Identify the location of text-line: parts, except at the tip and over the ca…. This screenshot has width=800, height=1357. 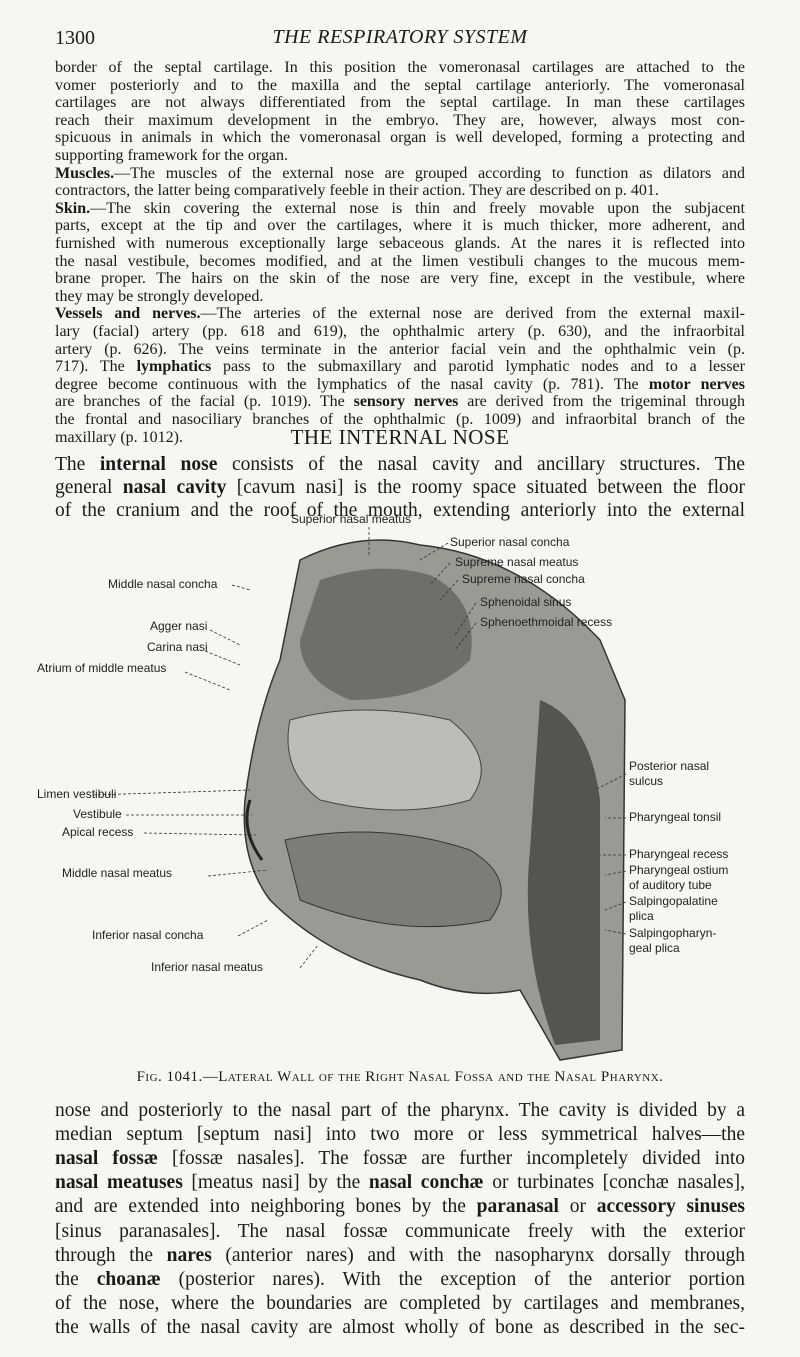
(400, 226).